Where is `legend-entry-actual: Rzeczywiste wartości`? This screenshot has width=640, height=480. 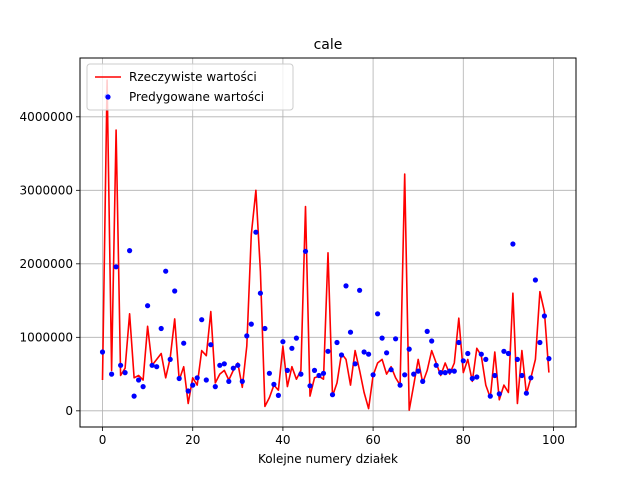
legend-entry-actual: Rzeczywiste wartości is located at coordinates (193, 77).